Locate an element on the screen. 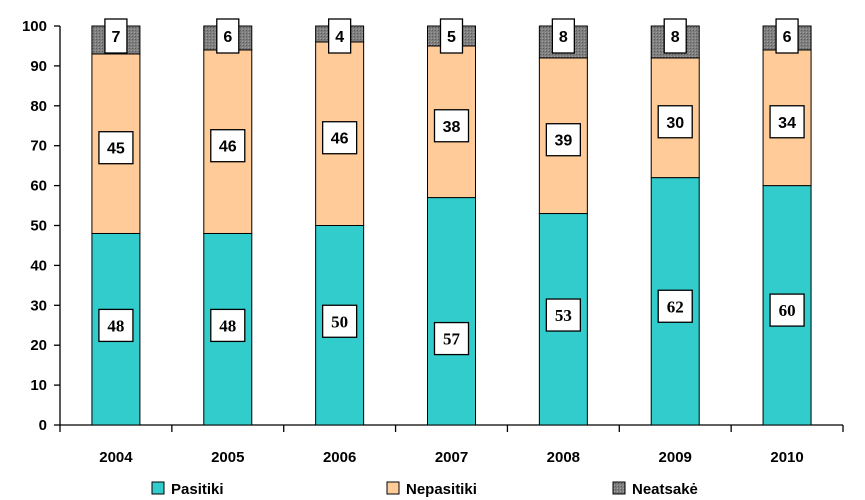 Image resolution: width=865 pixels, height=500 pixels. value-box-nepasitiki-2009 is located at coordinates (675, 122).